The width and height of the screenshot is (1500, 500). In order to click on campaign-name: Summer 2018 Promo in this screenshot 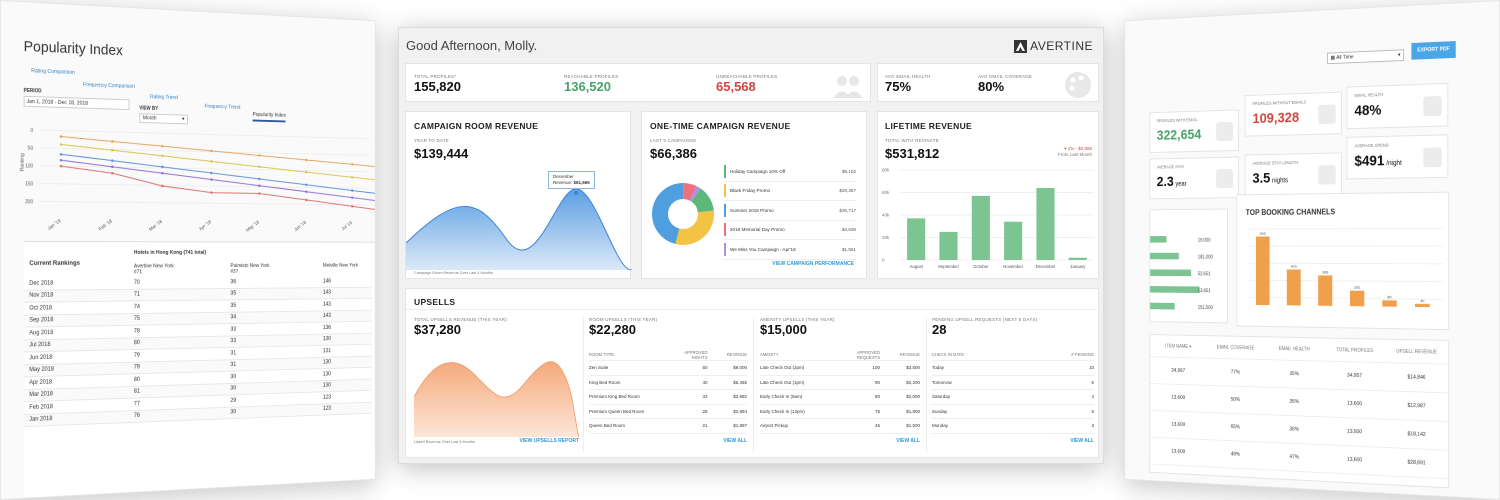, I will do `click(752, 210)`.